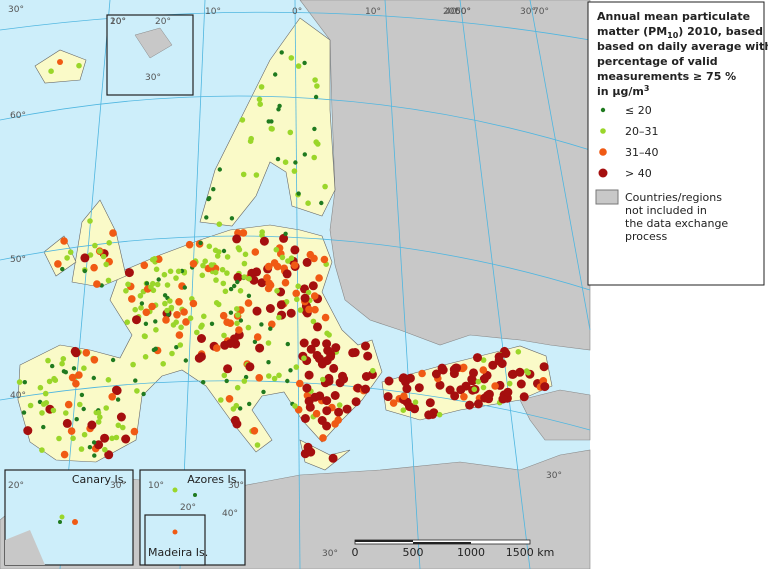 This screenshot has width=768, height=573. I want to click on graticule-label: 20°, so click(118, 22).